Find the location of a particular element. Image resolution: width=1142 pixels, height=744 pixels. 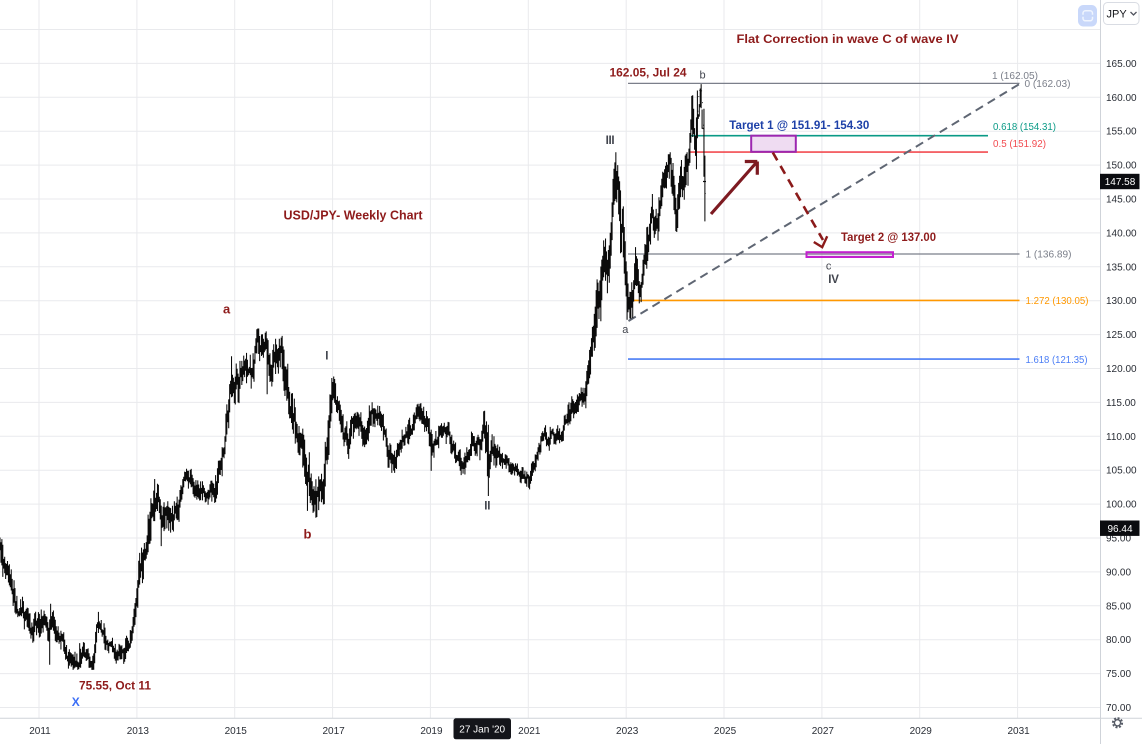

svg-text: Target 1 @ 151.91- 154.30 is located at coordinates (799, 125).